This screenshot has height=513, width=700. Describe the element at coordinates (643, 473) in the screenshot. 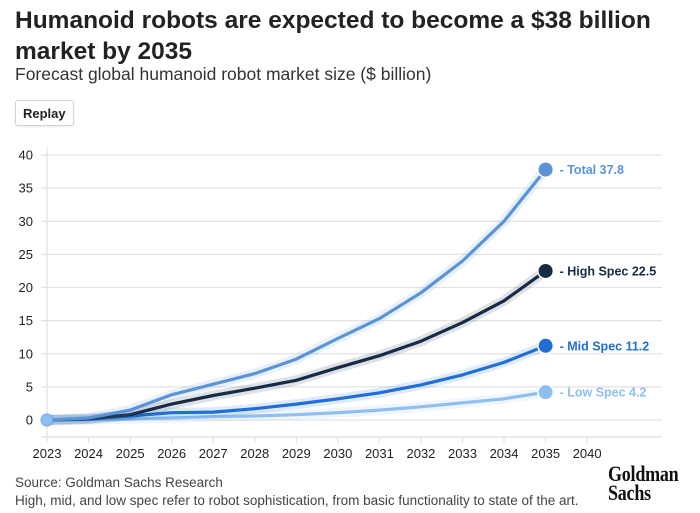

I see `logo-line-1: Goldman` at that location.